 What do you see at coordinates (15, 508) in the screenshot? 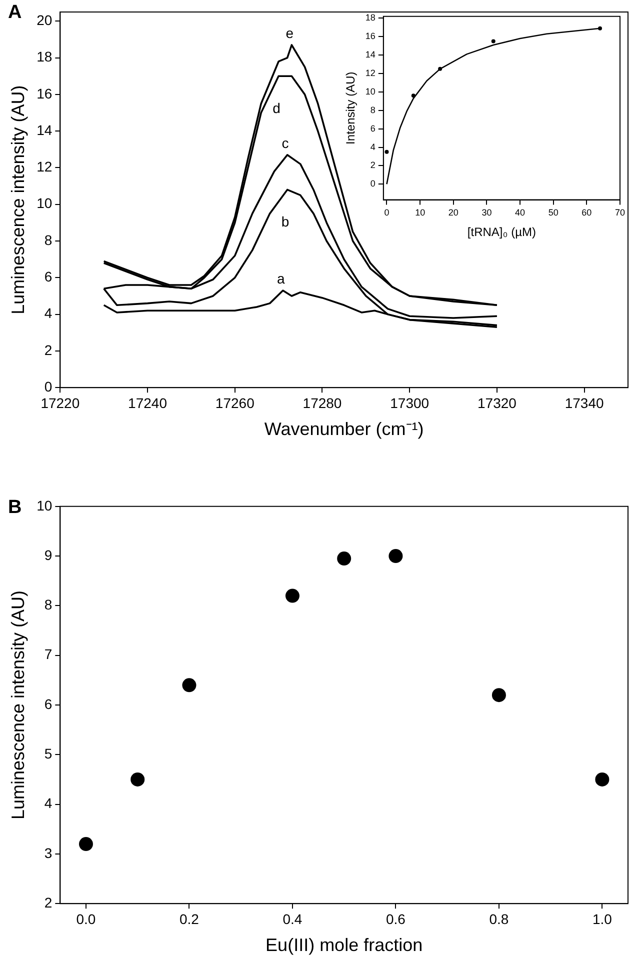
I see `chart-title: B` at bounding box center [15, 508].